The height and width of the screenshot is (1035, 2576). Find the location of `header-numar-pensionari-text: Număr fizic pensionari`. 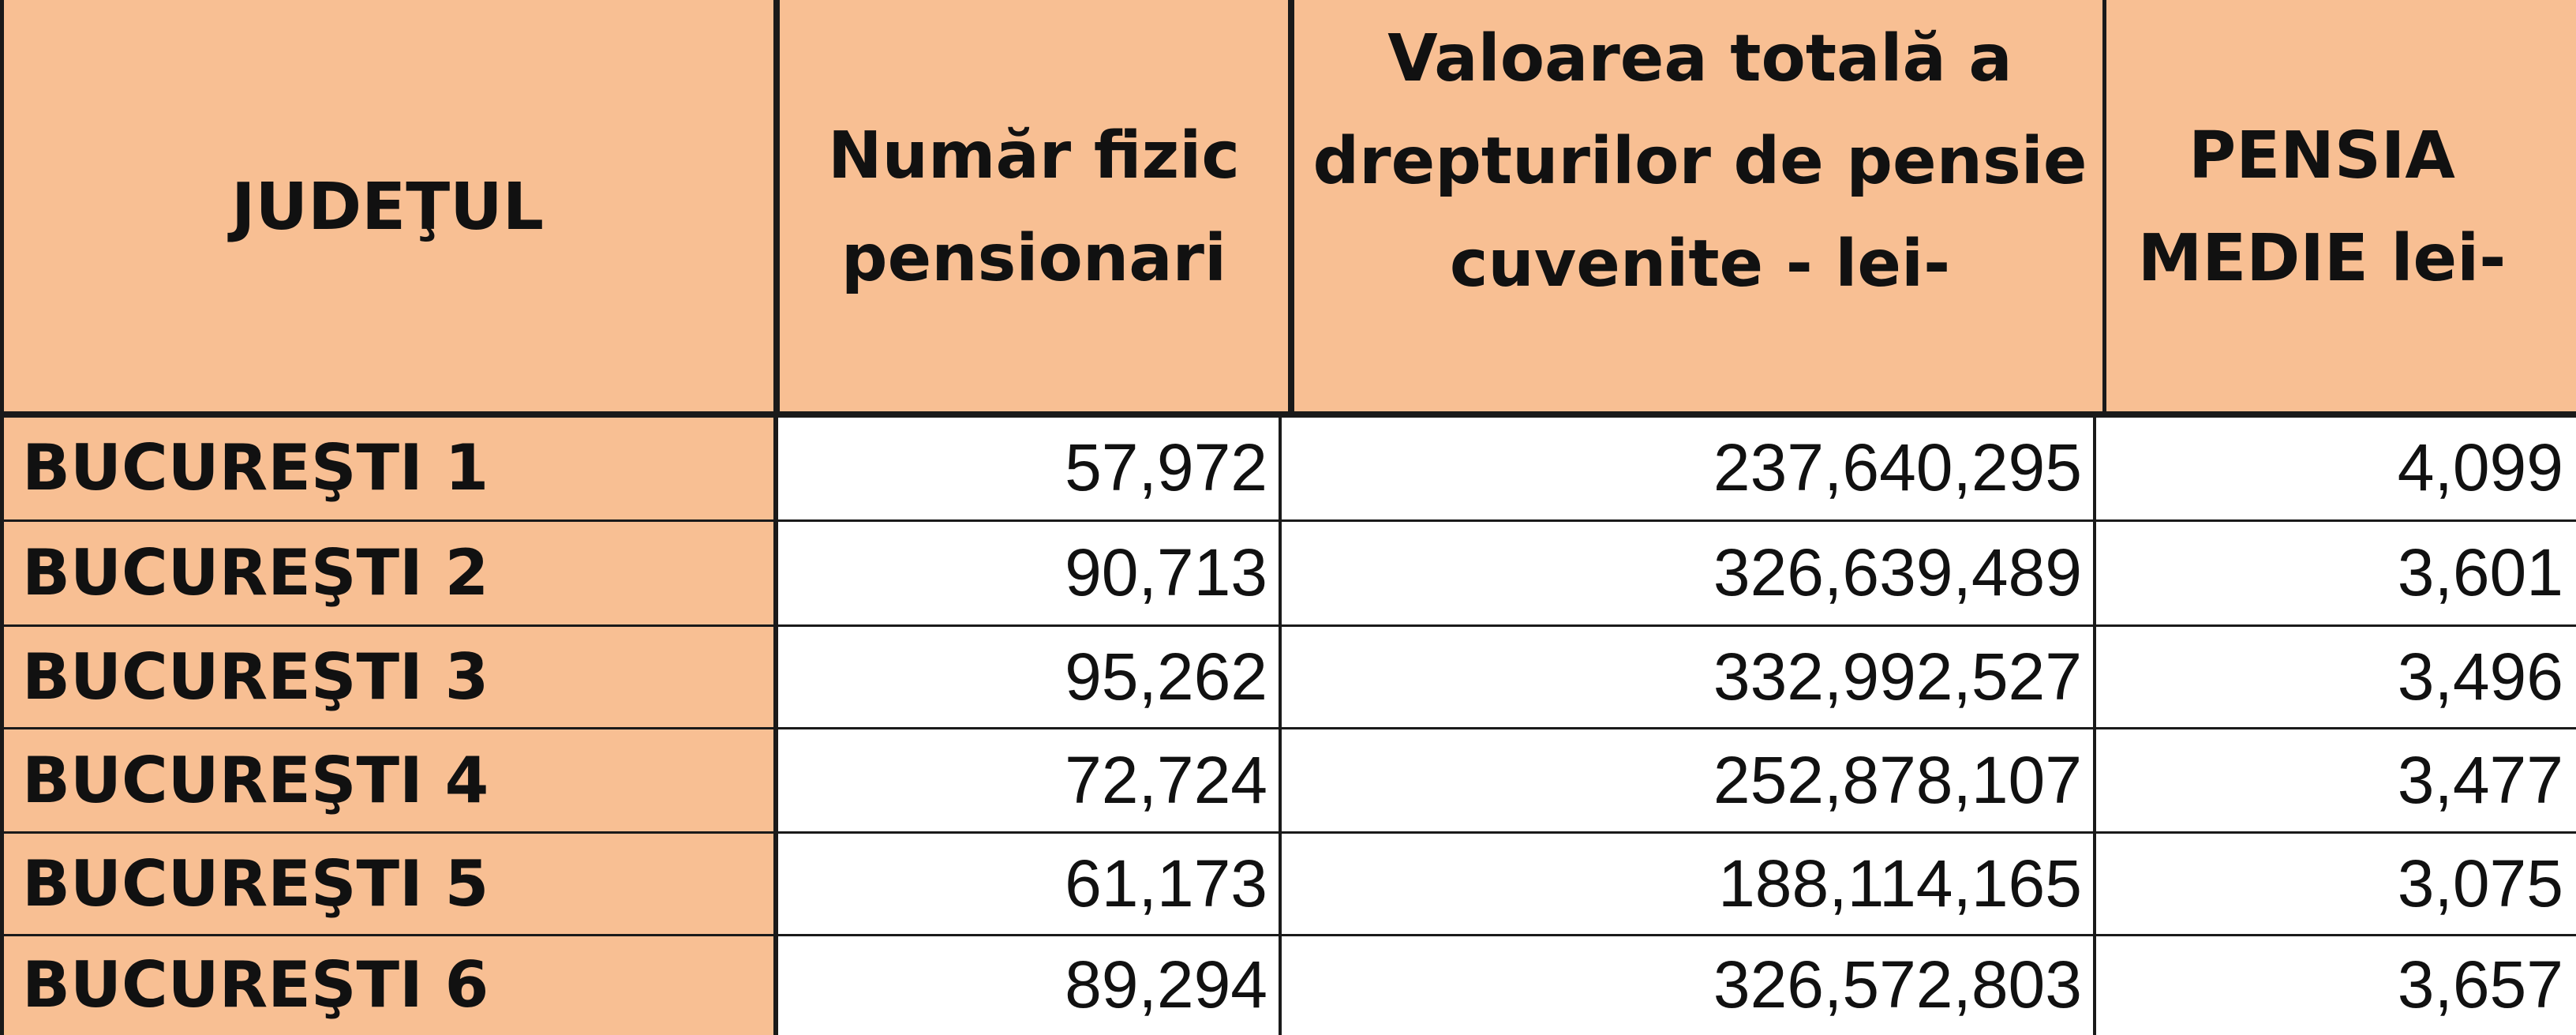

header-numar-pensionari-text: Număr fizic pensionari is located at coordinates (1034, 207).